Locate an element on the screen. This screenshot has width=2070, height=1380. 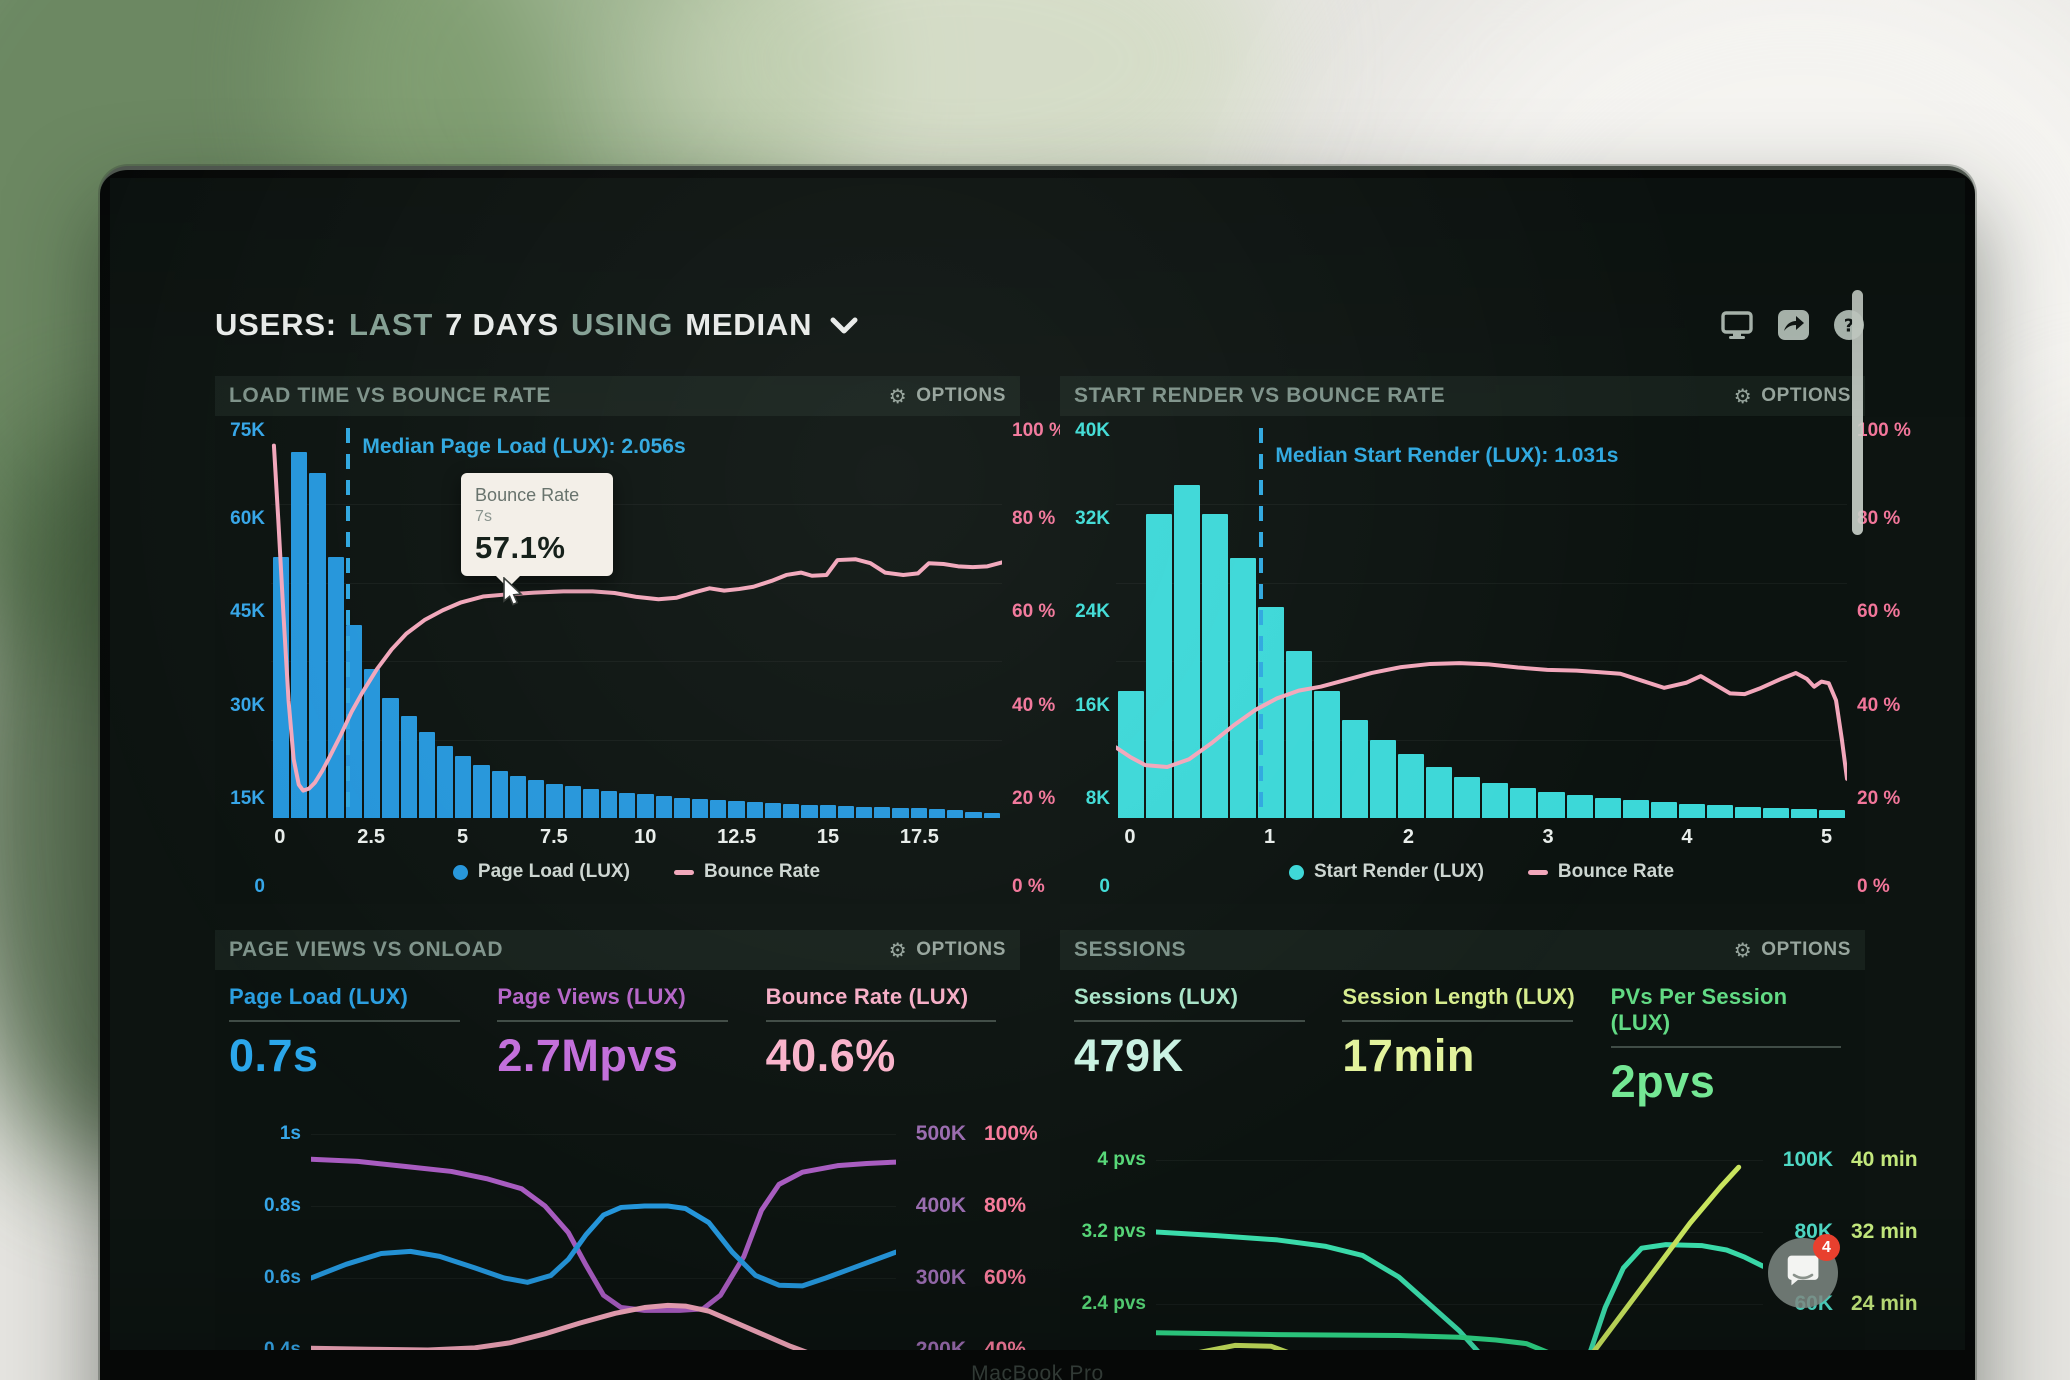
title-users: USERS: is located at coordinates (276, 324).